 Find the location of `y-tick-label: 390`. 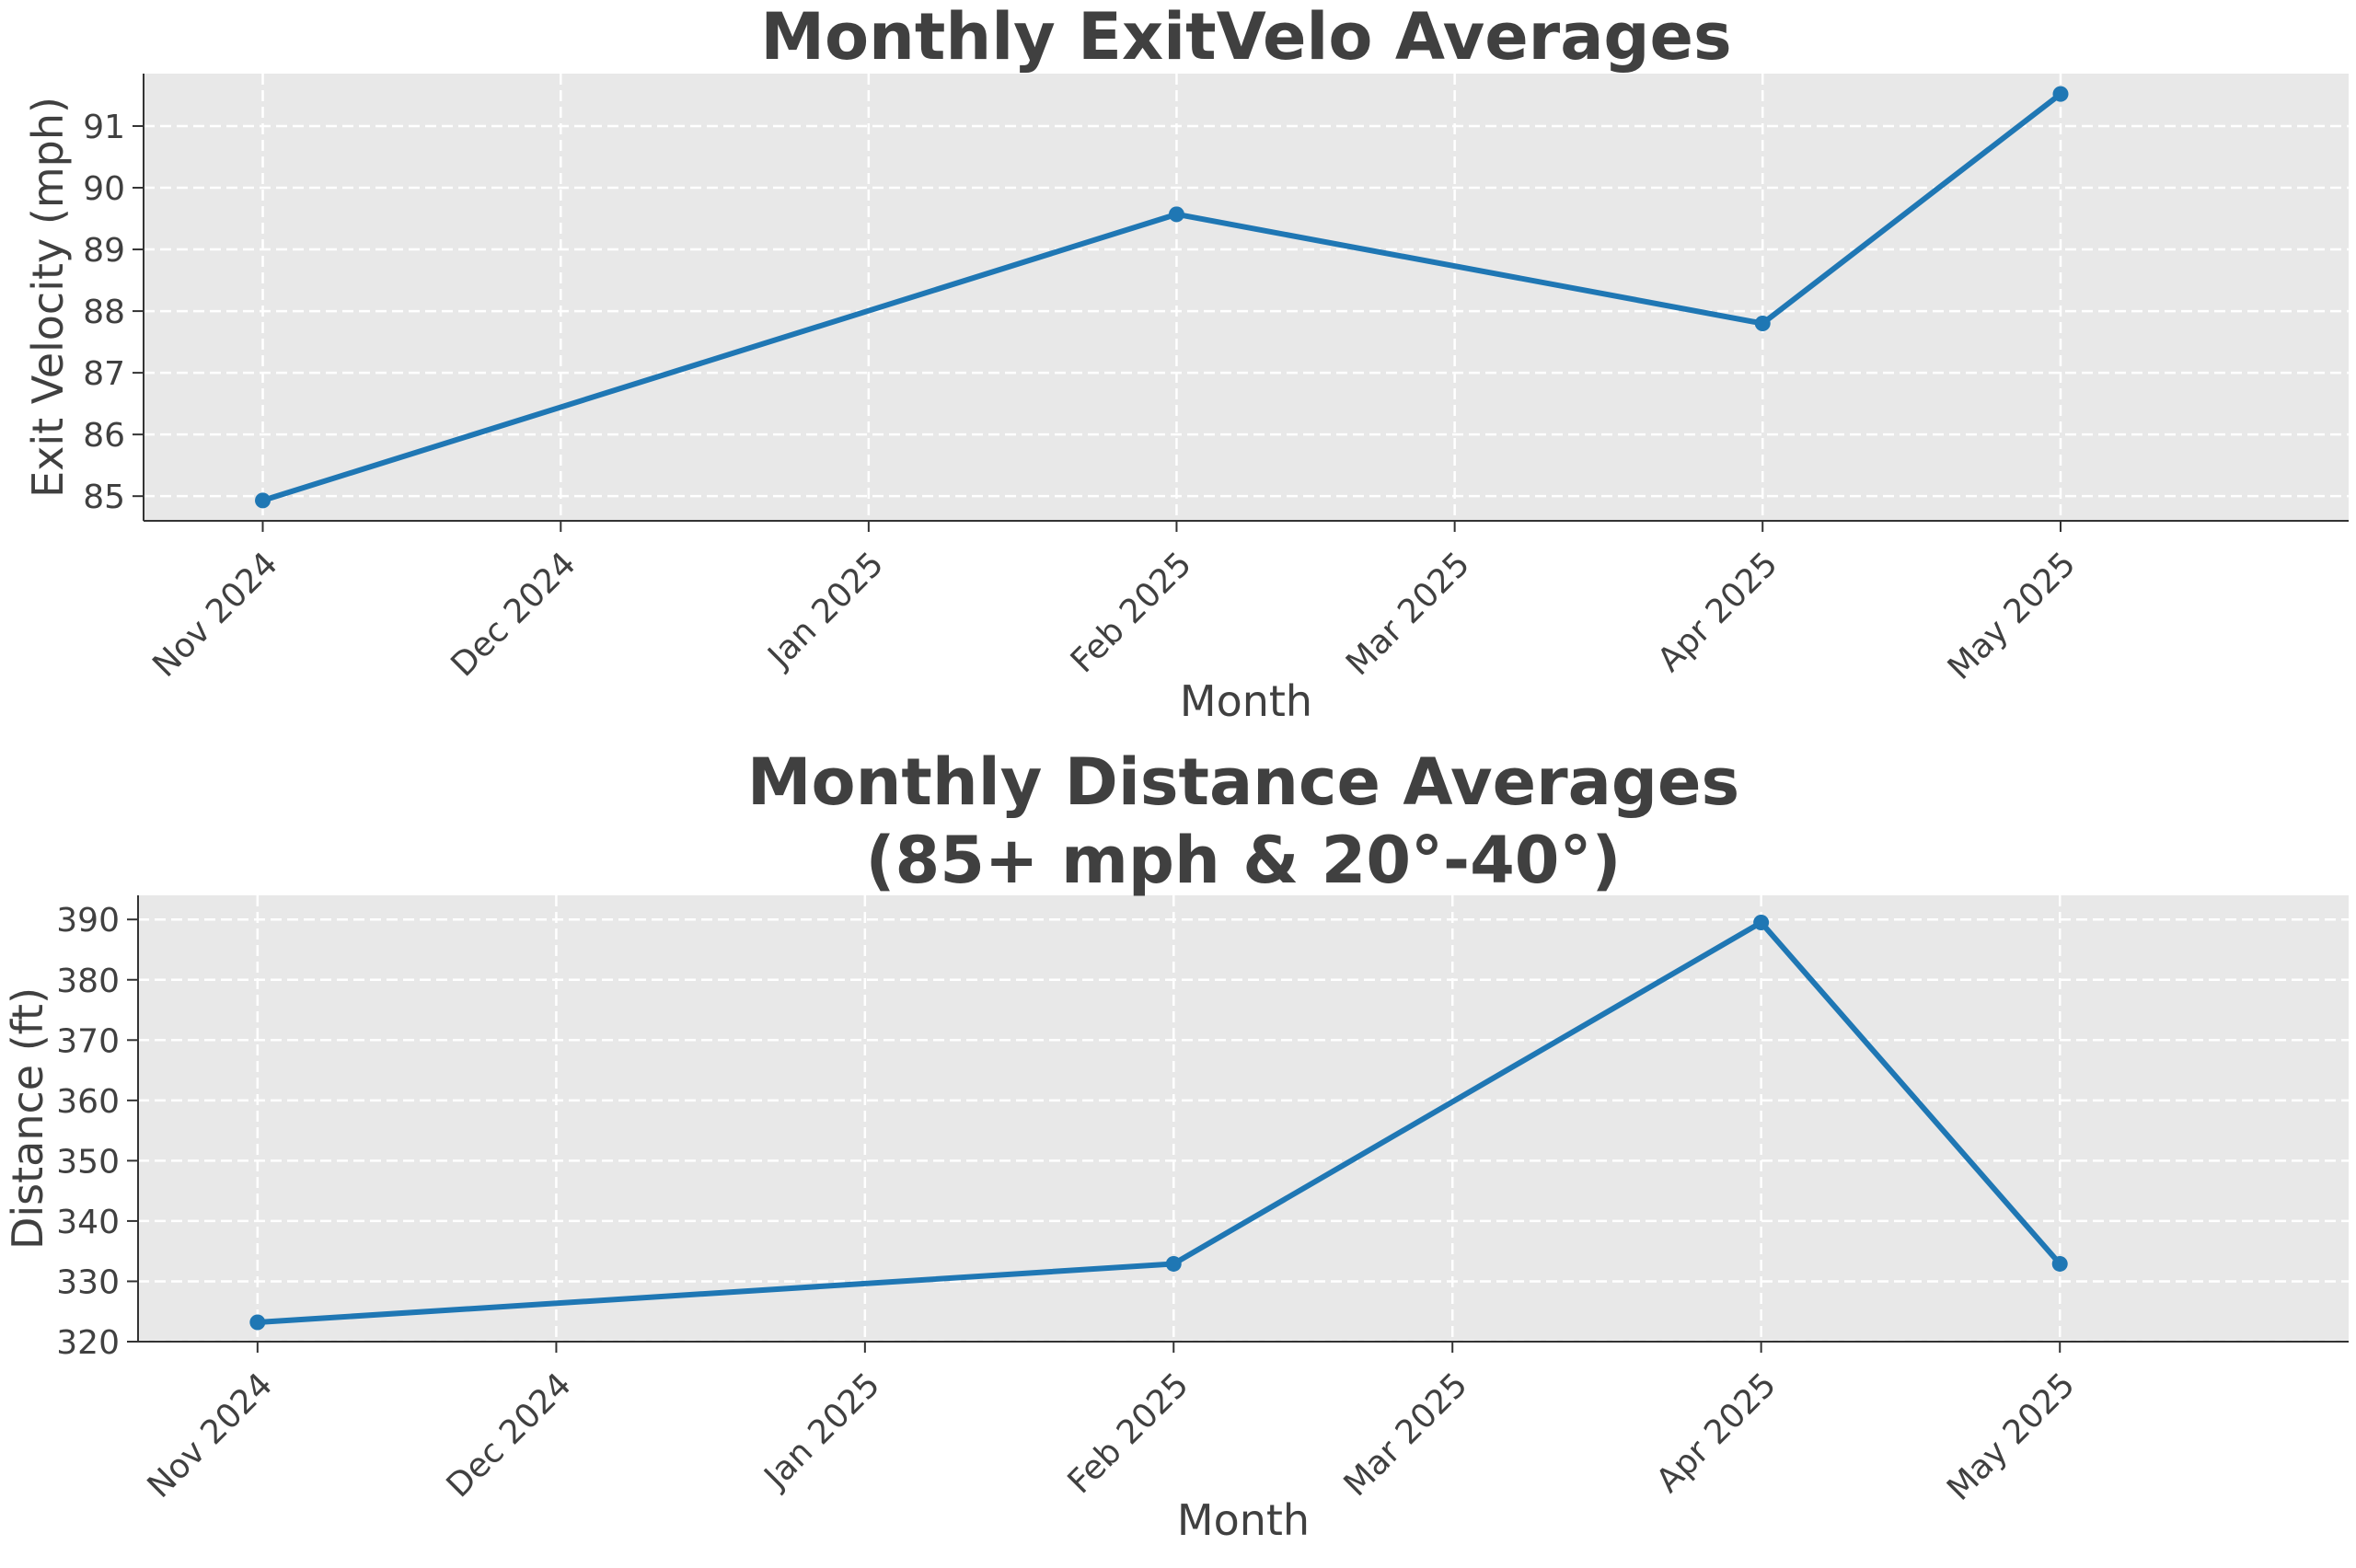

y-tick-label: 390 is located at coordinates (88, 921).